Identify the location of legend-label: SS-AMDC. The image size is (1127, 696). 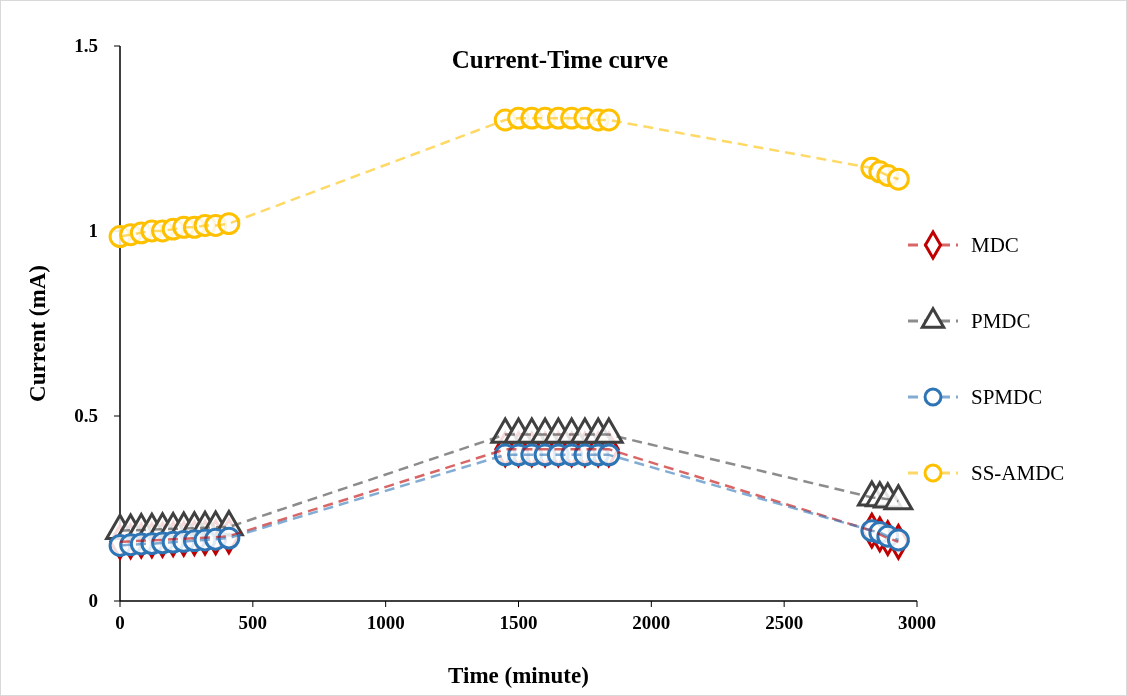
(1018, 473).